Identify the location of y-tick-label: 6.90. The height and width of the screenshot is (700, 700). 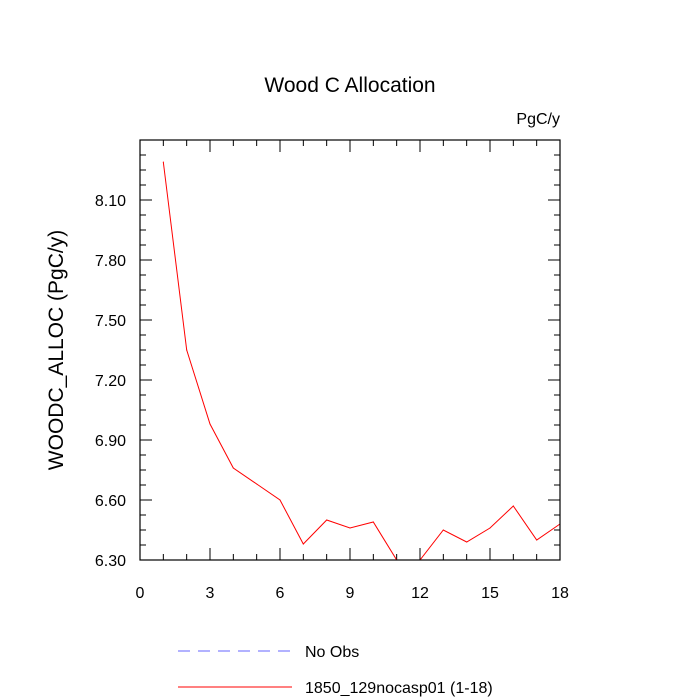
(110, 441).